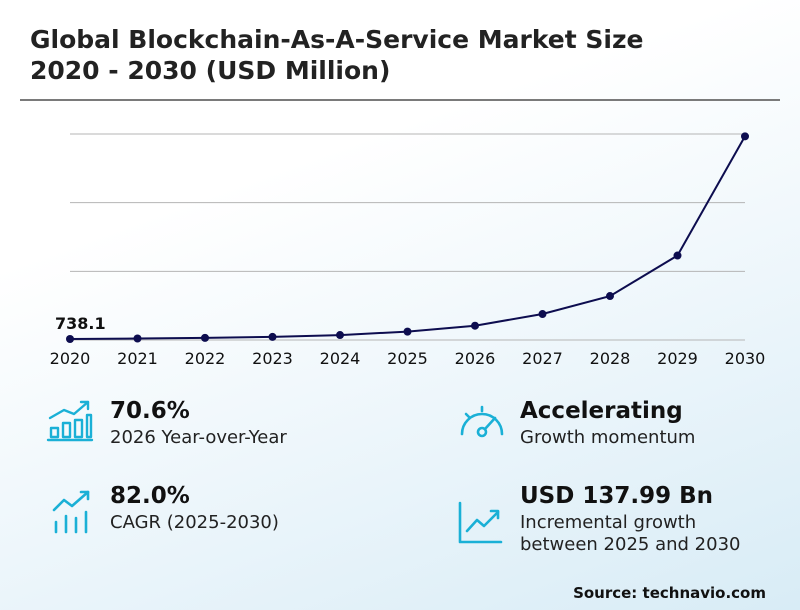  I want to click on stat-yoy-value: 70.6%, so click(150, 411).